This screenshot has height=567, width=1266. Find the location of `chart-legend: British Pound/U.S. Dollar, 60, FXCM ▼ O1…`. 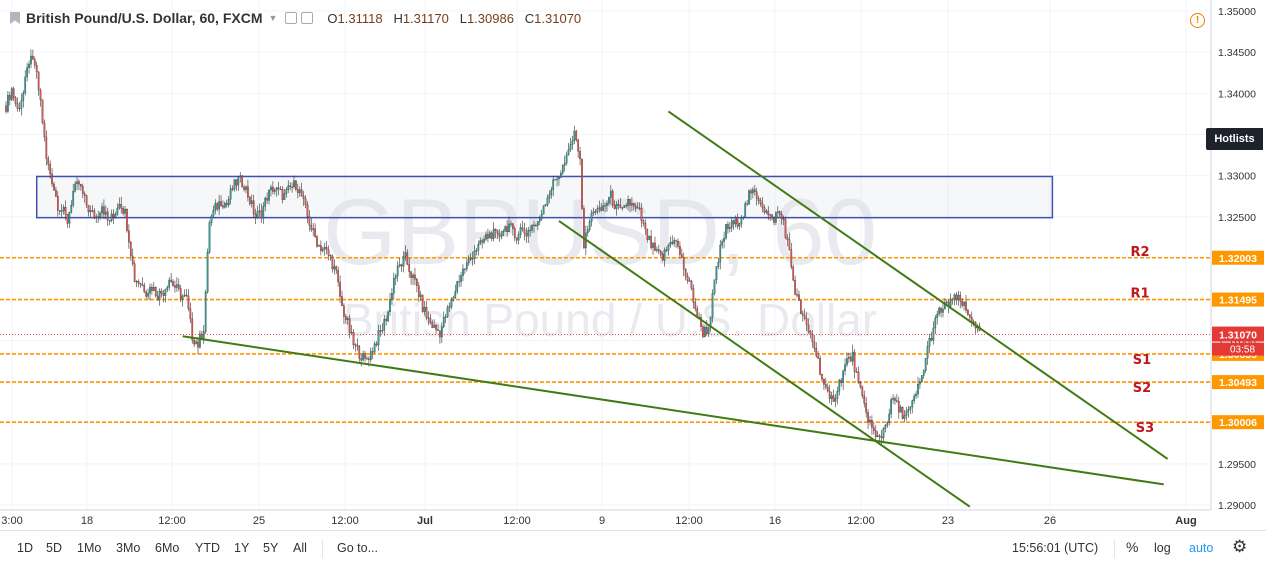

chart-legend: British Pound/U.S. Dollar, 60, FXCM ▼ O1… is located at coordinates (295, 18).